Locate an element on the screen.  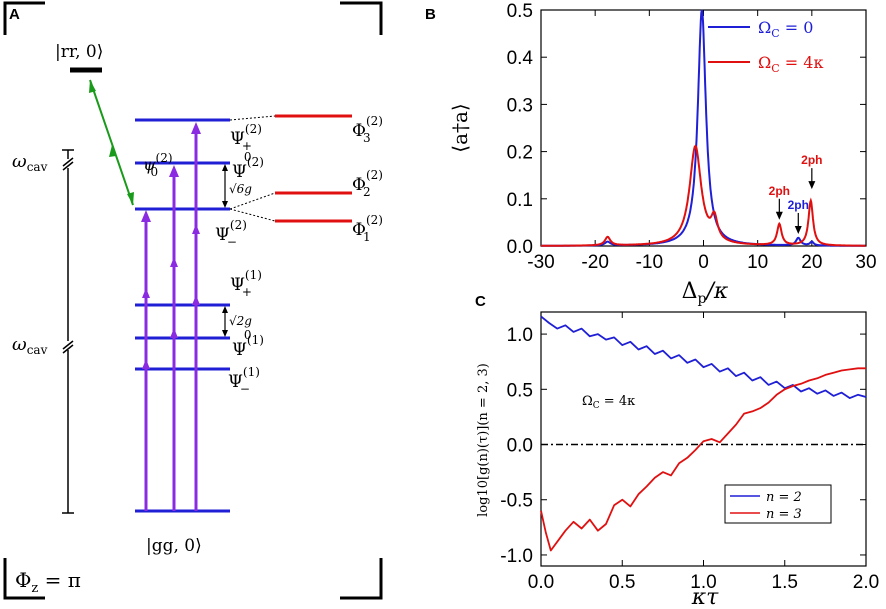
green-transition-line is located at coordinates (111, 142).